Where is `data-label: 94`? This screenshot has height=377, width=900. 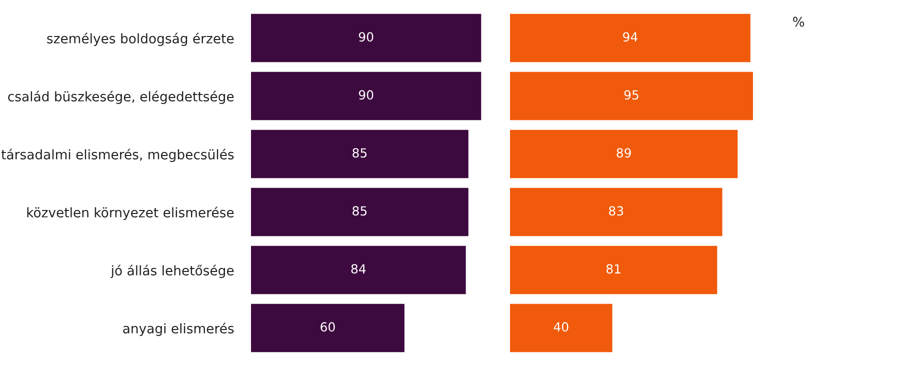
data-label: 94 is located at coordinates (630, 37).